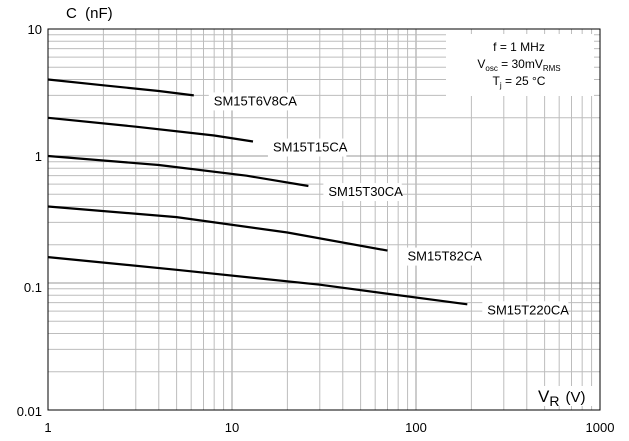 The width and height of the screenshot is (629, 441). What do you see at coordinates (33, 287) in the screenshot?
I see `y-tick-label: 0.1` at bounding box center [33, 287].